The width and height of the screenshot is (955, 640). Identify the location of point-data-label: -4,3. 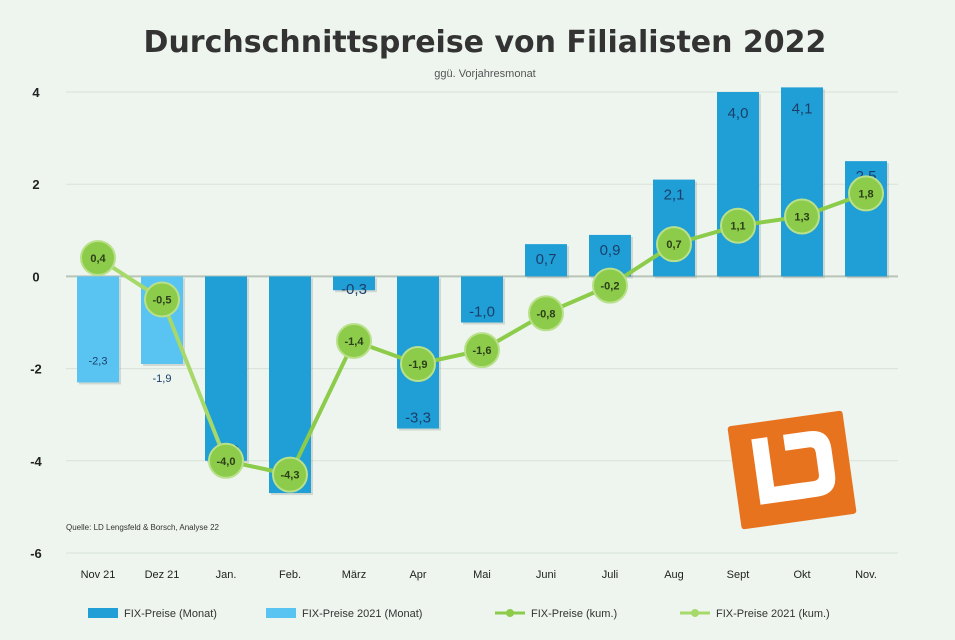
(290, 476).